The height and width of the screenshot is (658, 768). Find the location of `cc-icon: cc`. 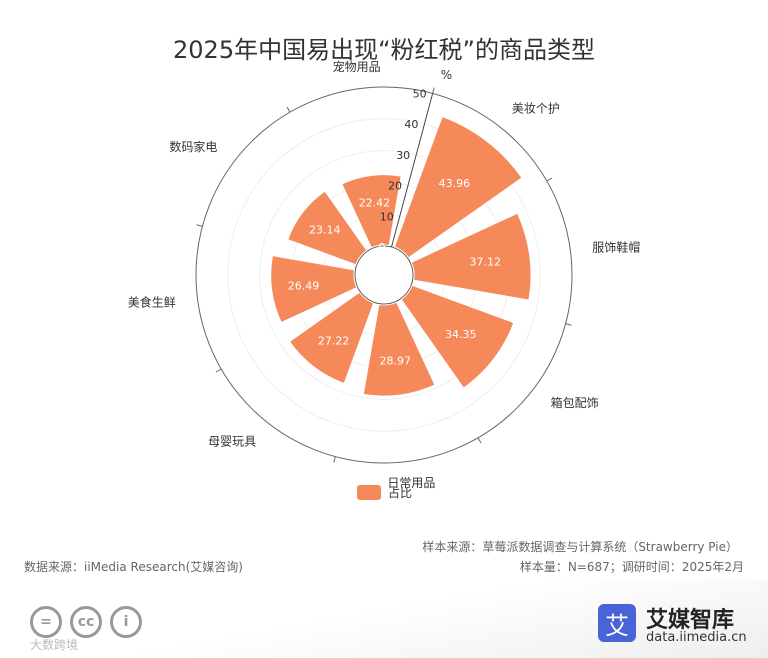

cc-icon: cc is located at coordinates (86, 622).